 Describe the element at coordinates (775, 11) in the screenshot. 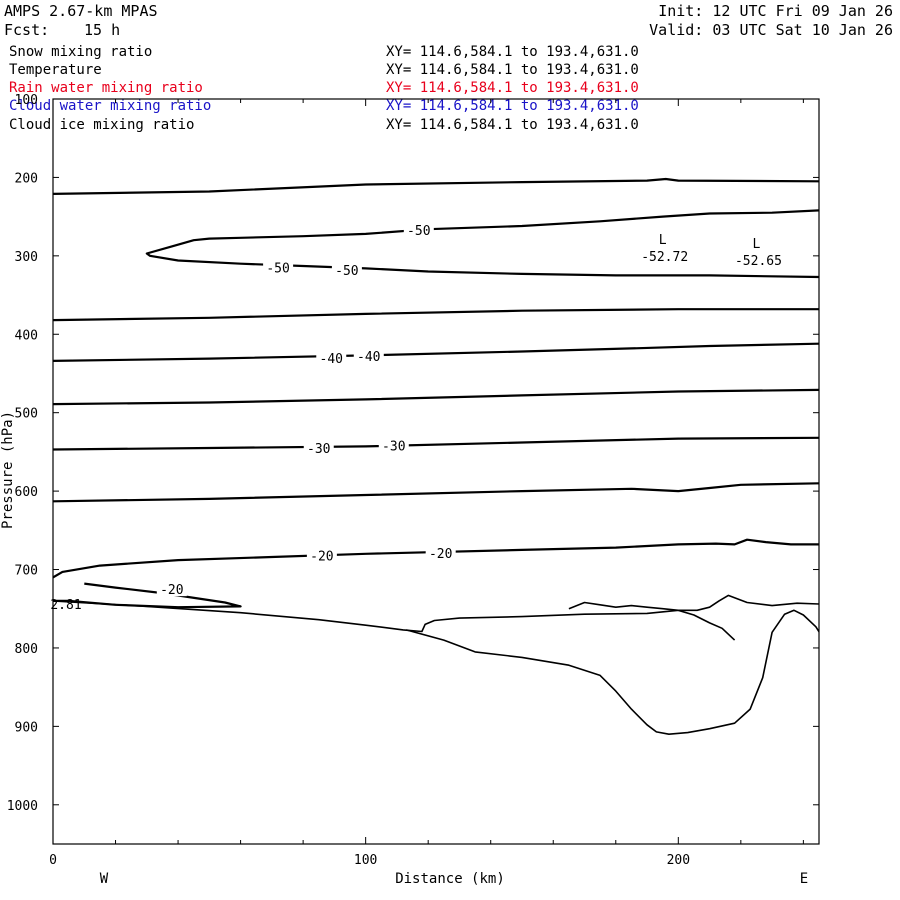

I see `init-time: Init: 12 UTC Fri 09 Jan 26` at that location.